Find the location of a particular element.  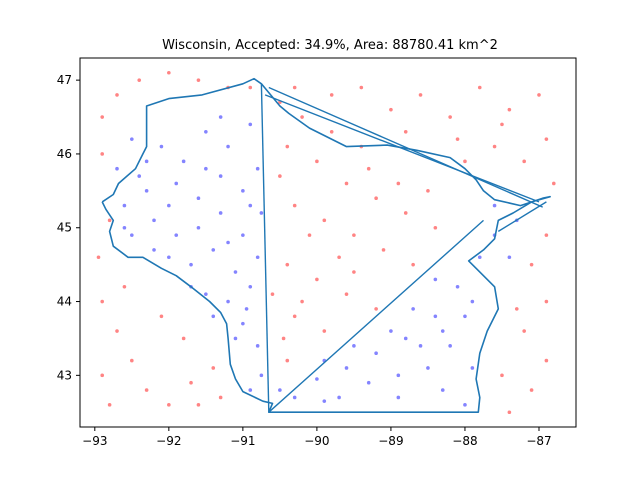

y-tick-label: 47 is located at coordinates (64, 80).